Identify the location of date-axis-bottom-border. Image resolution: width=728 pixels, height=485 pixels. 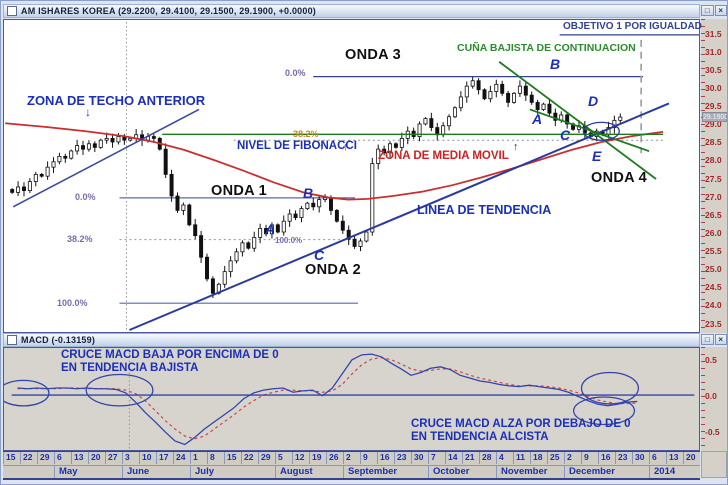
(351, 479).